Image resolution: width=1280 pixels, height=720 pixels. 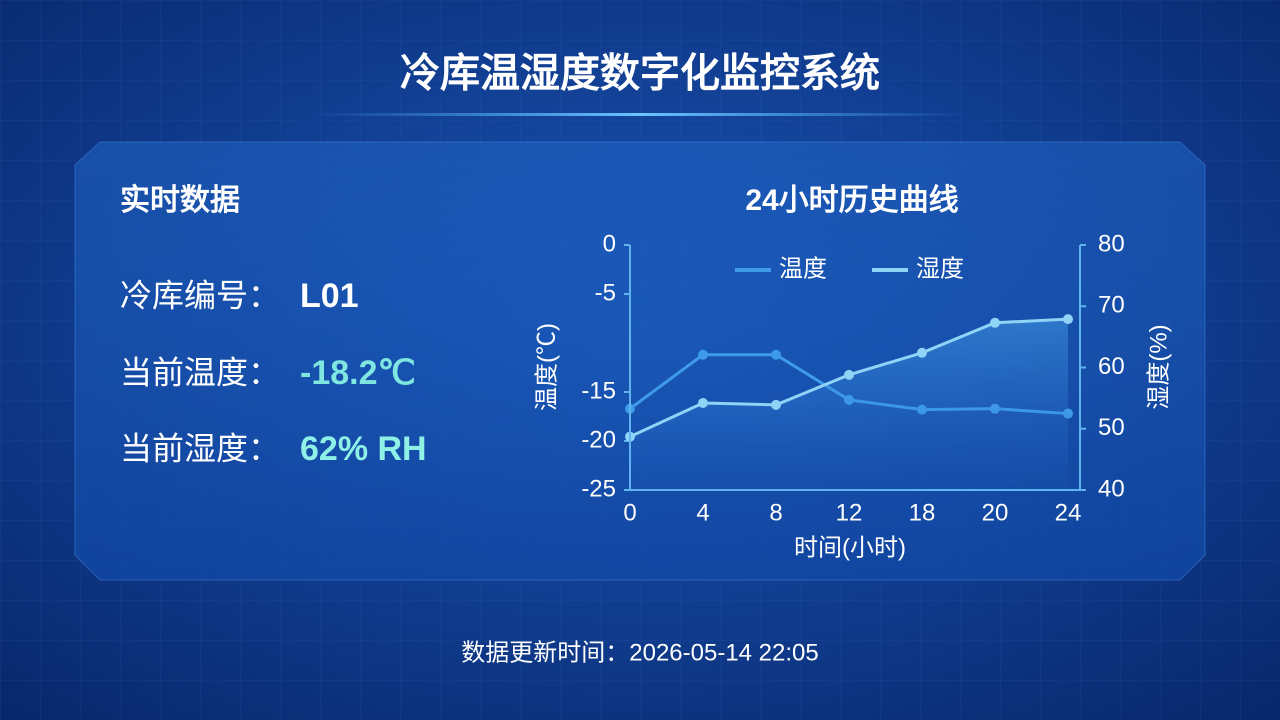 What do you see at coordinates (609, 243) in the screenshot?
I see `y-tick-label: 0` at bounding box center [609, 243].